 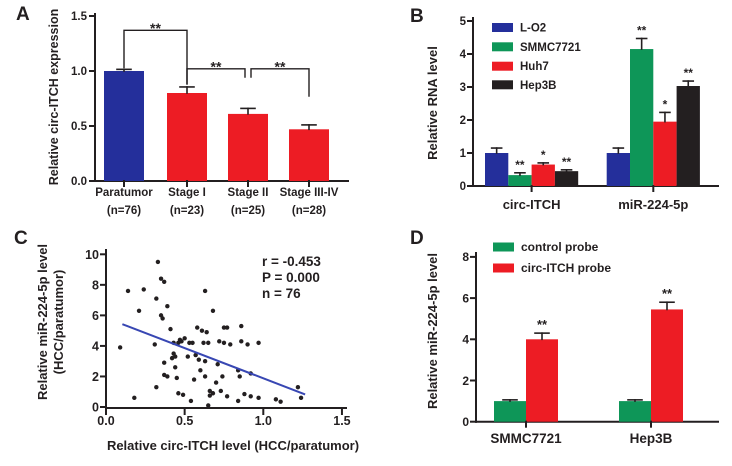 What do you see at coordinates (187, 193) in the screenshot?
I see `category-label: Stage I` at bounding box center [187, 193].